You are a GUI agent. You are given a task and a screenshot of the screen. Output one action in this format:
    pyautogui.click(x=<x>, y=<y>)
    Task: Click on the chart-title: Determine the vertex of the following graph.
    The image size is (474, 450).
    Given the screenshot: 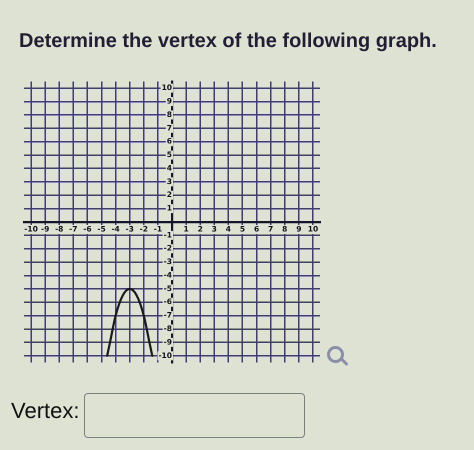 What is the action you would take?
    pyautogui.click(x=228, y=41)
    